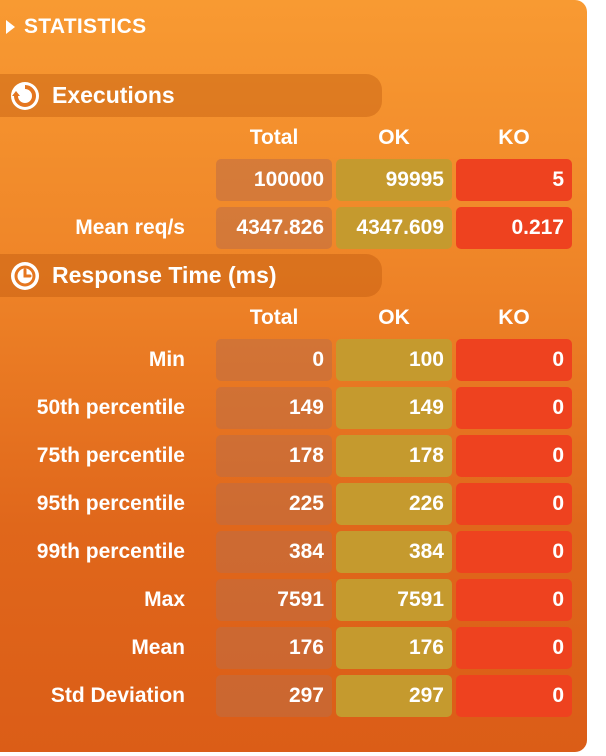  What do you see at coordinates (394, 317) in the screenshot?
I see `response-col-ok: OK` at bounding box center [394, 317].